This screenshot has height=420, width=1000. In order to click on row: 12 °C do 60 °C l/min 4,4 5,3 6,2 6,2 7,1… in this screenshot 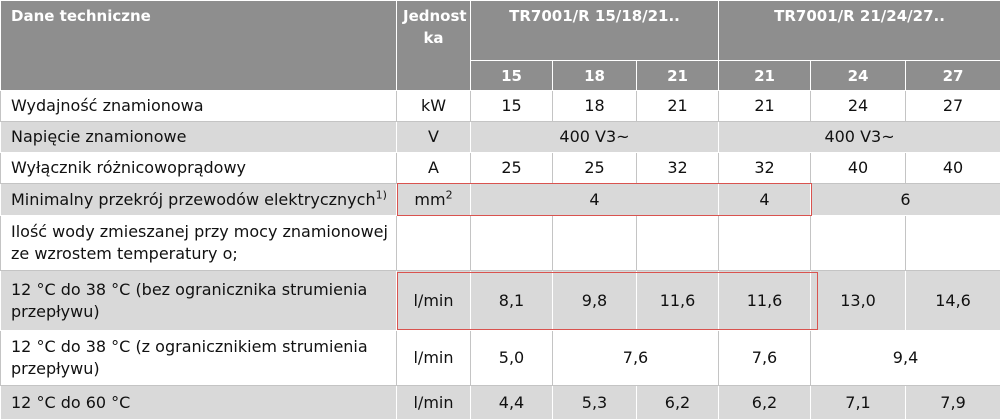, I will do `click(500, 403)`.